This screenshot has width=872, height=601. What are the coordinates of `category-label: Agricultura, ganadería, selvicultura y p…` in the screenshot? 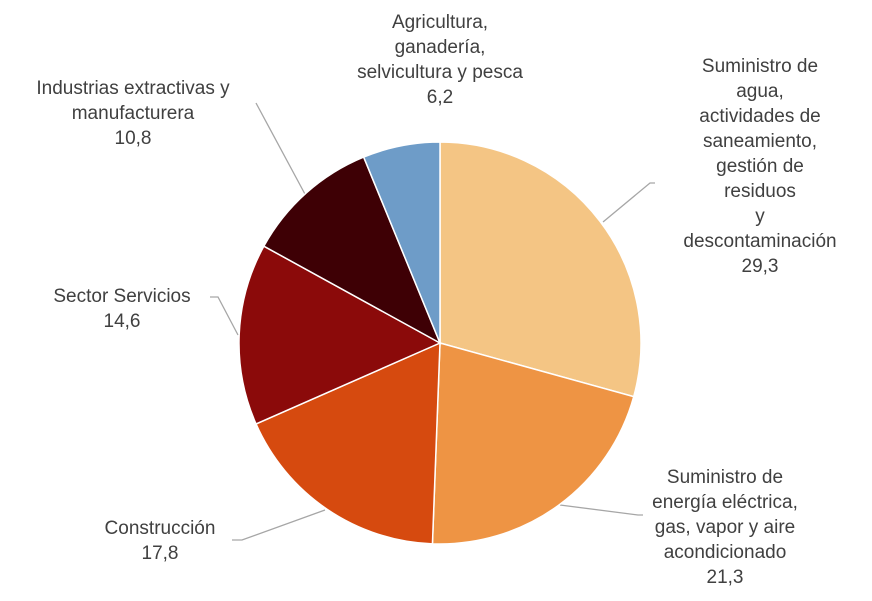 It's located at (440, 47).